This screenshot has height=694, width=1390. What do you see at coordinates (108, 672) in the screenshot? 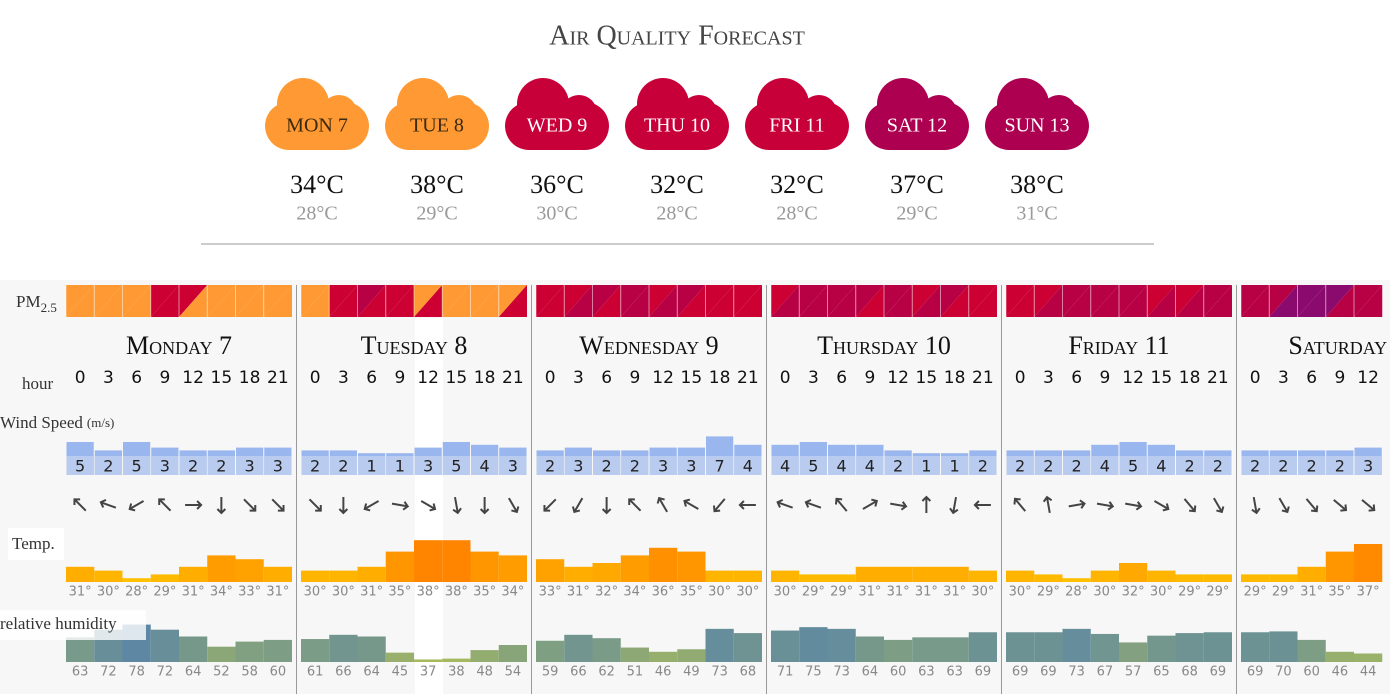
I see `humidity-value: 72` at bounding box center [108, 672].